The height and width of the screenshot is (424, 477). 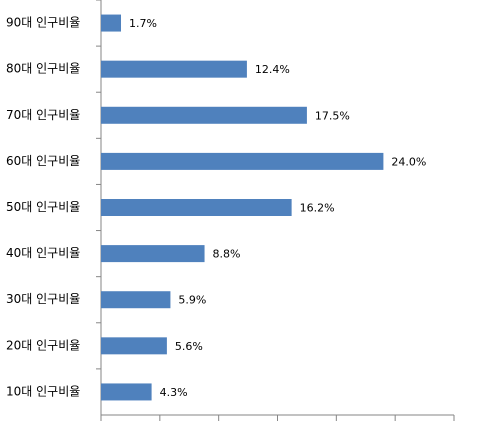 I want to click on value-label: 24.0%, so click(x=408, y=161).